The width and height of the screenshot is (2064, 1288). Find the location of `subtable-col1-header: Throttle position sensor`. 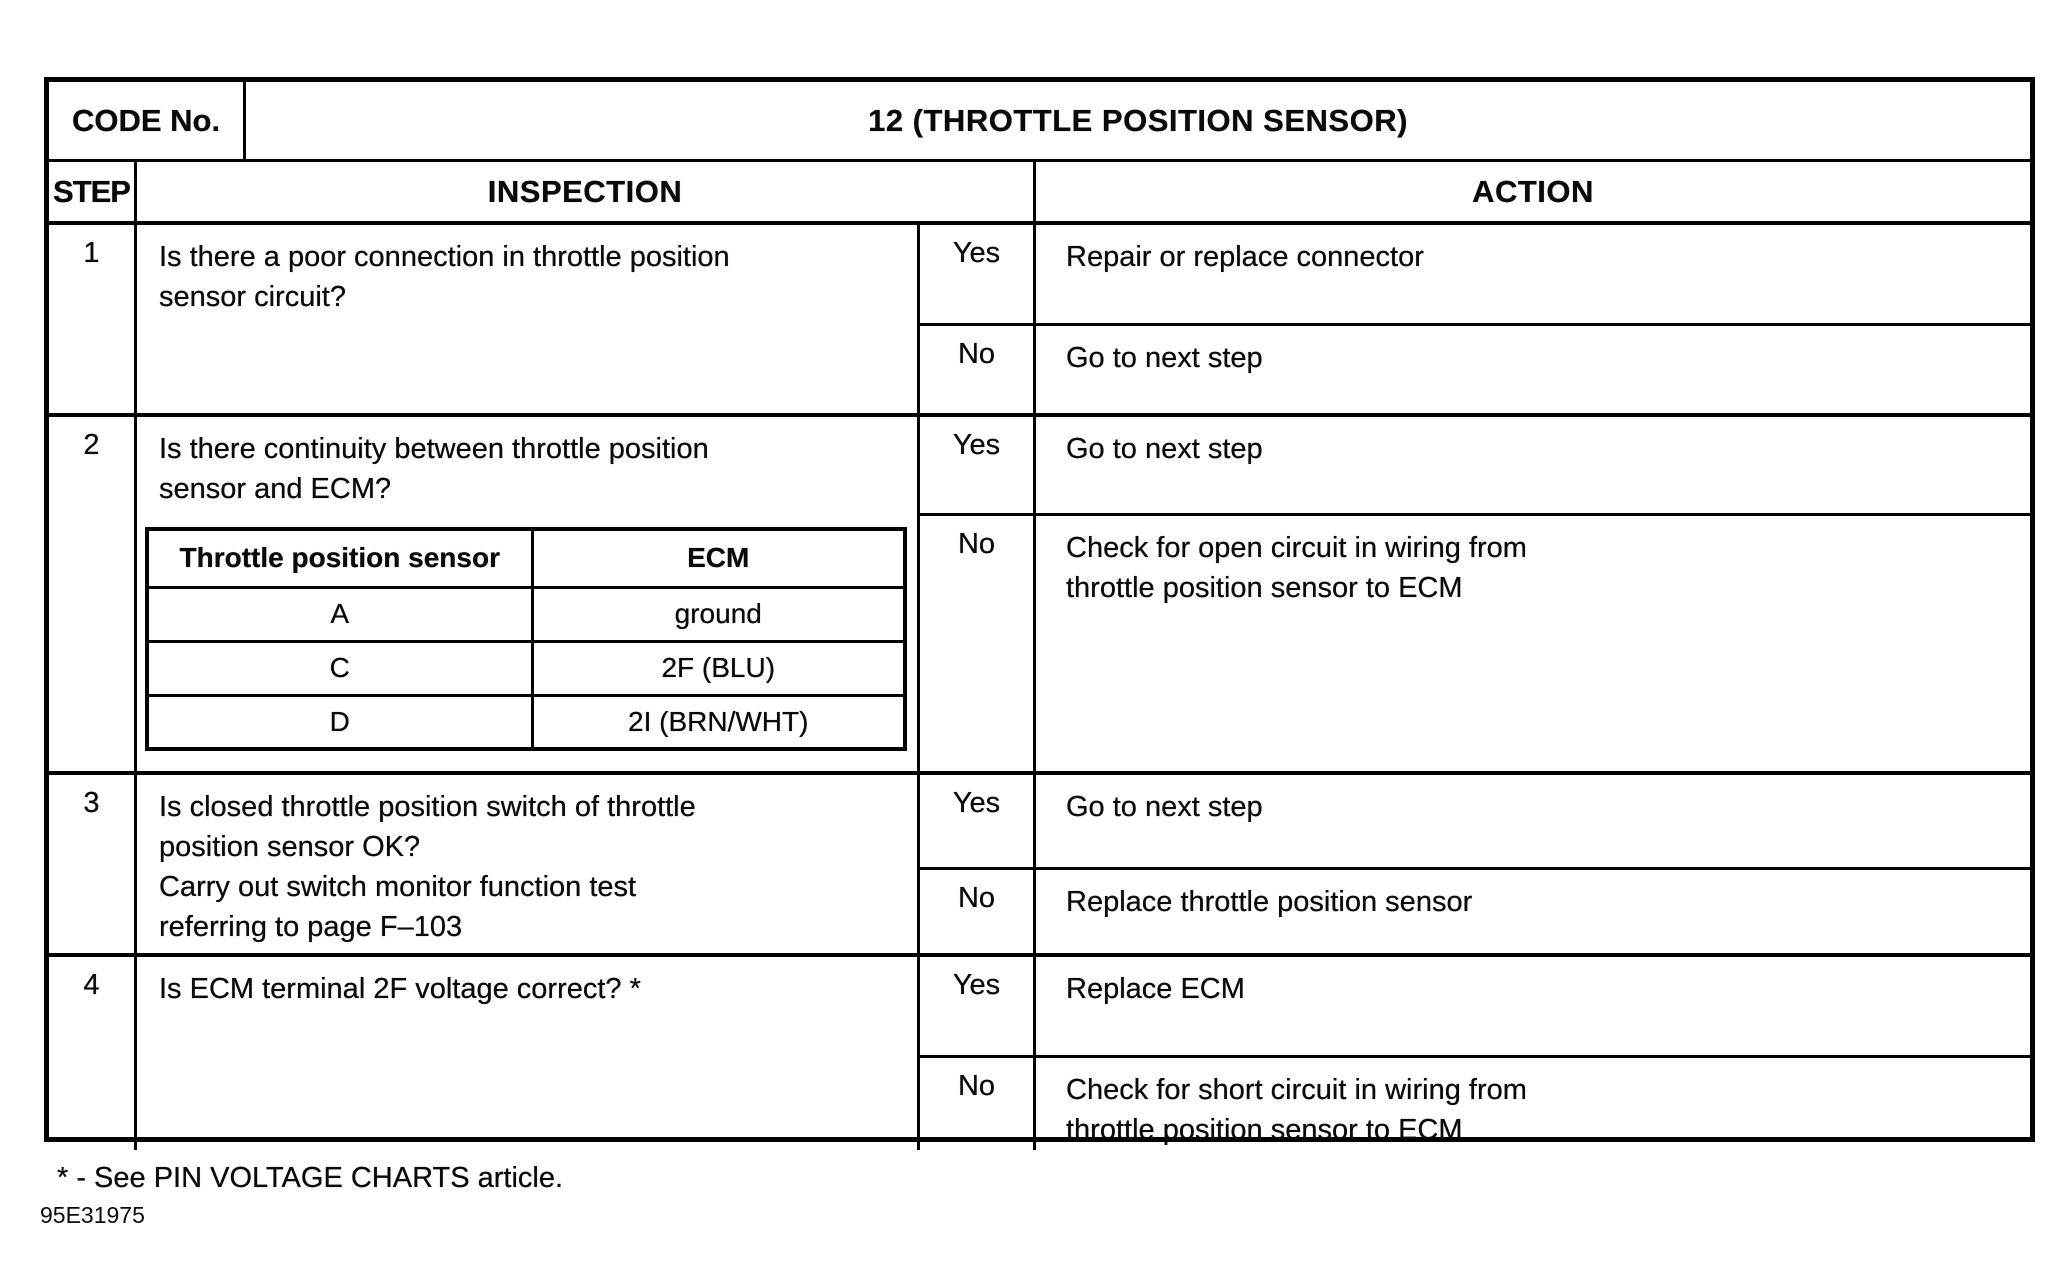

subtable-col1-header: Throttle position sensor is located at coordinates (339, 558).